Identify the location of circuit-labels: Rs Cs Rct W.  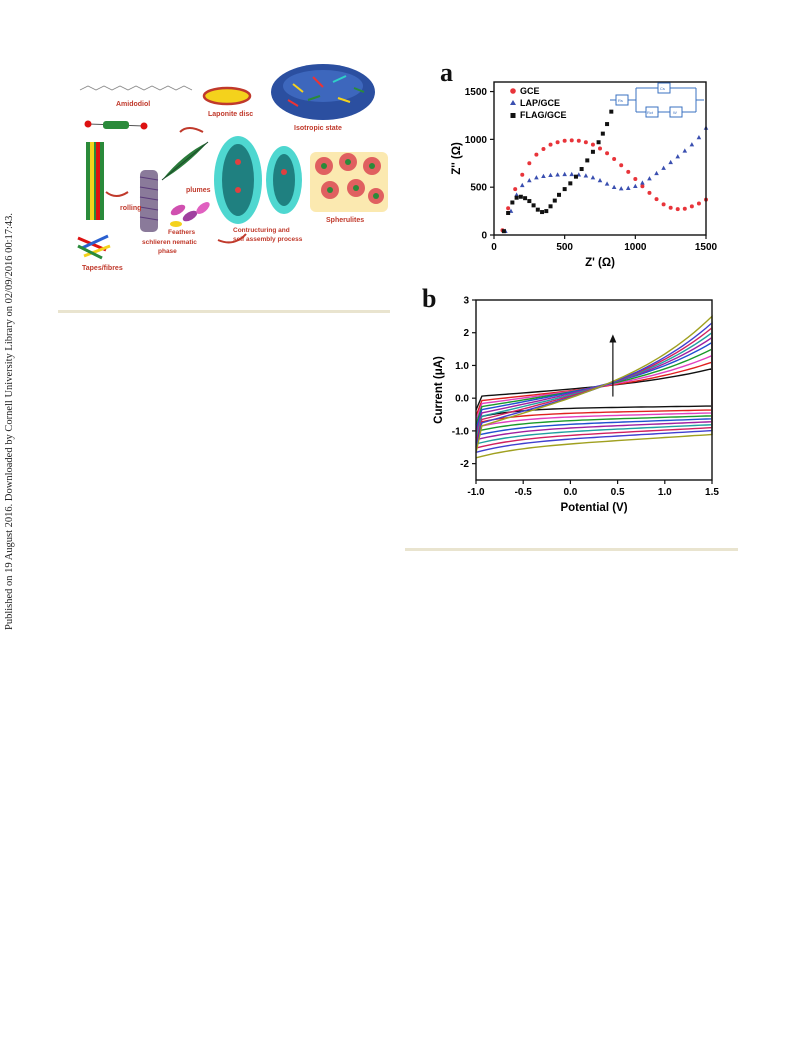
(647, 100).